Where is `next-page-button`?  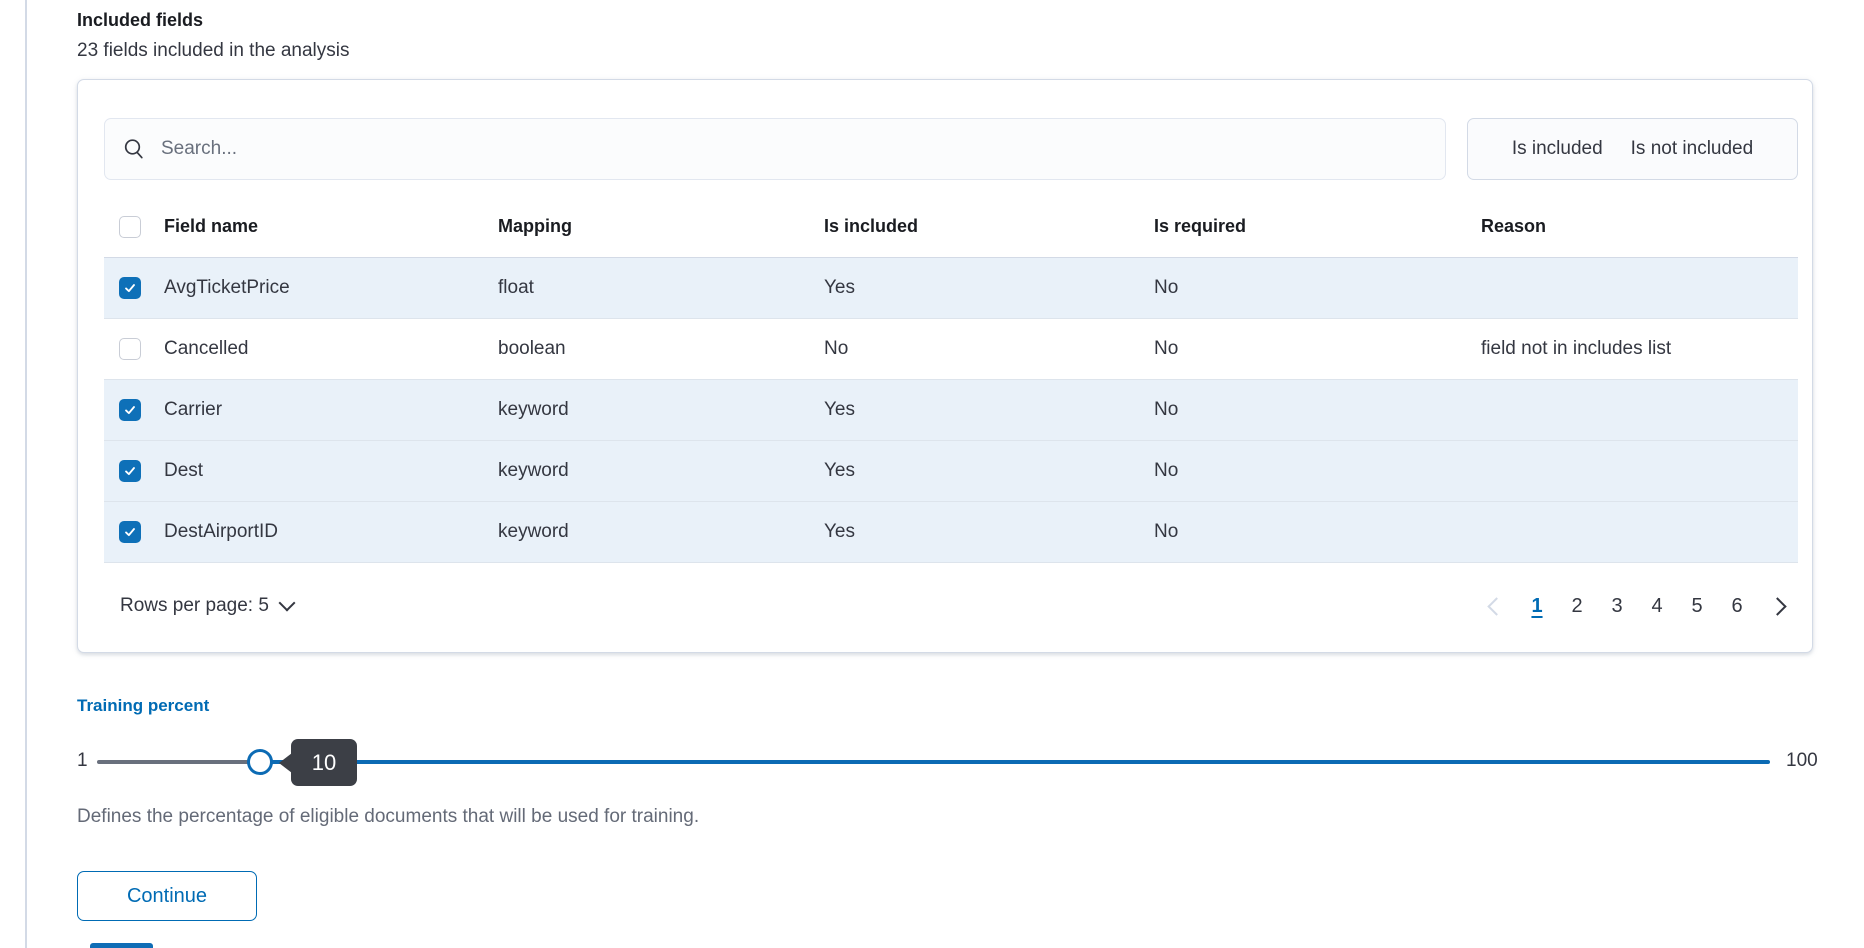 next-page-button is located at coordinates (1777, 606).